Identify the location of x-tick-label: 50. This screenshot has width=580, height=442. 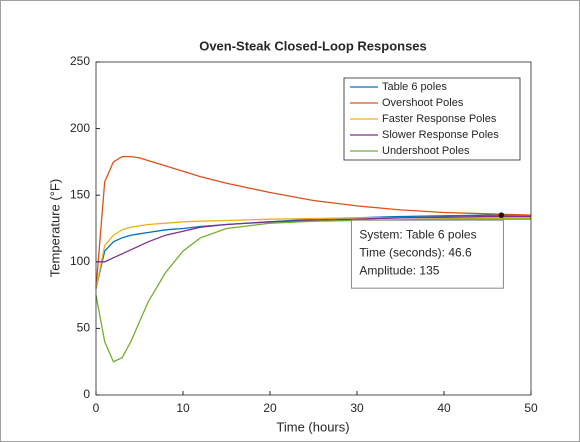
(531, 408).